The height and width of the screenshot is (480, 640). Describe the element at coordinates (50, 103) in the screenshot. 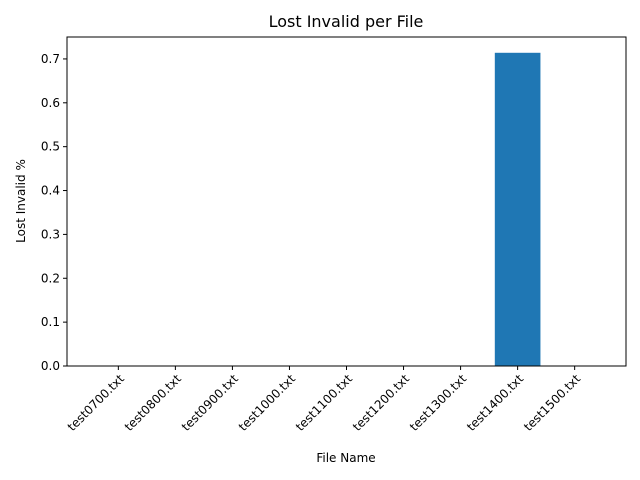

I see `y-tick-label: 0.6` at that location.